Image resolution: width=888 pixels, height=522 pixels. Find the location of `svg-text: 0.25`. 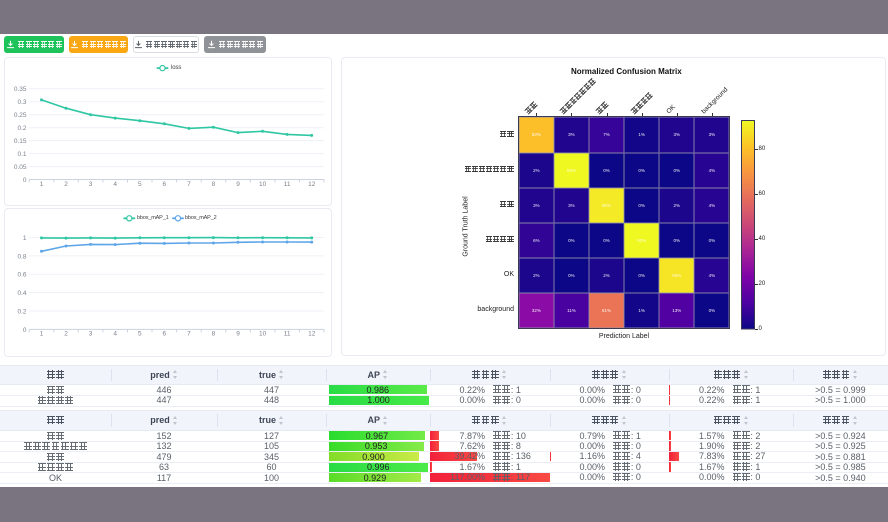

svg-text: 0.25 is located at coordinates (19, 115).